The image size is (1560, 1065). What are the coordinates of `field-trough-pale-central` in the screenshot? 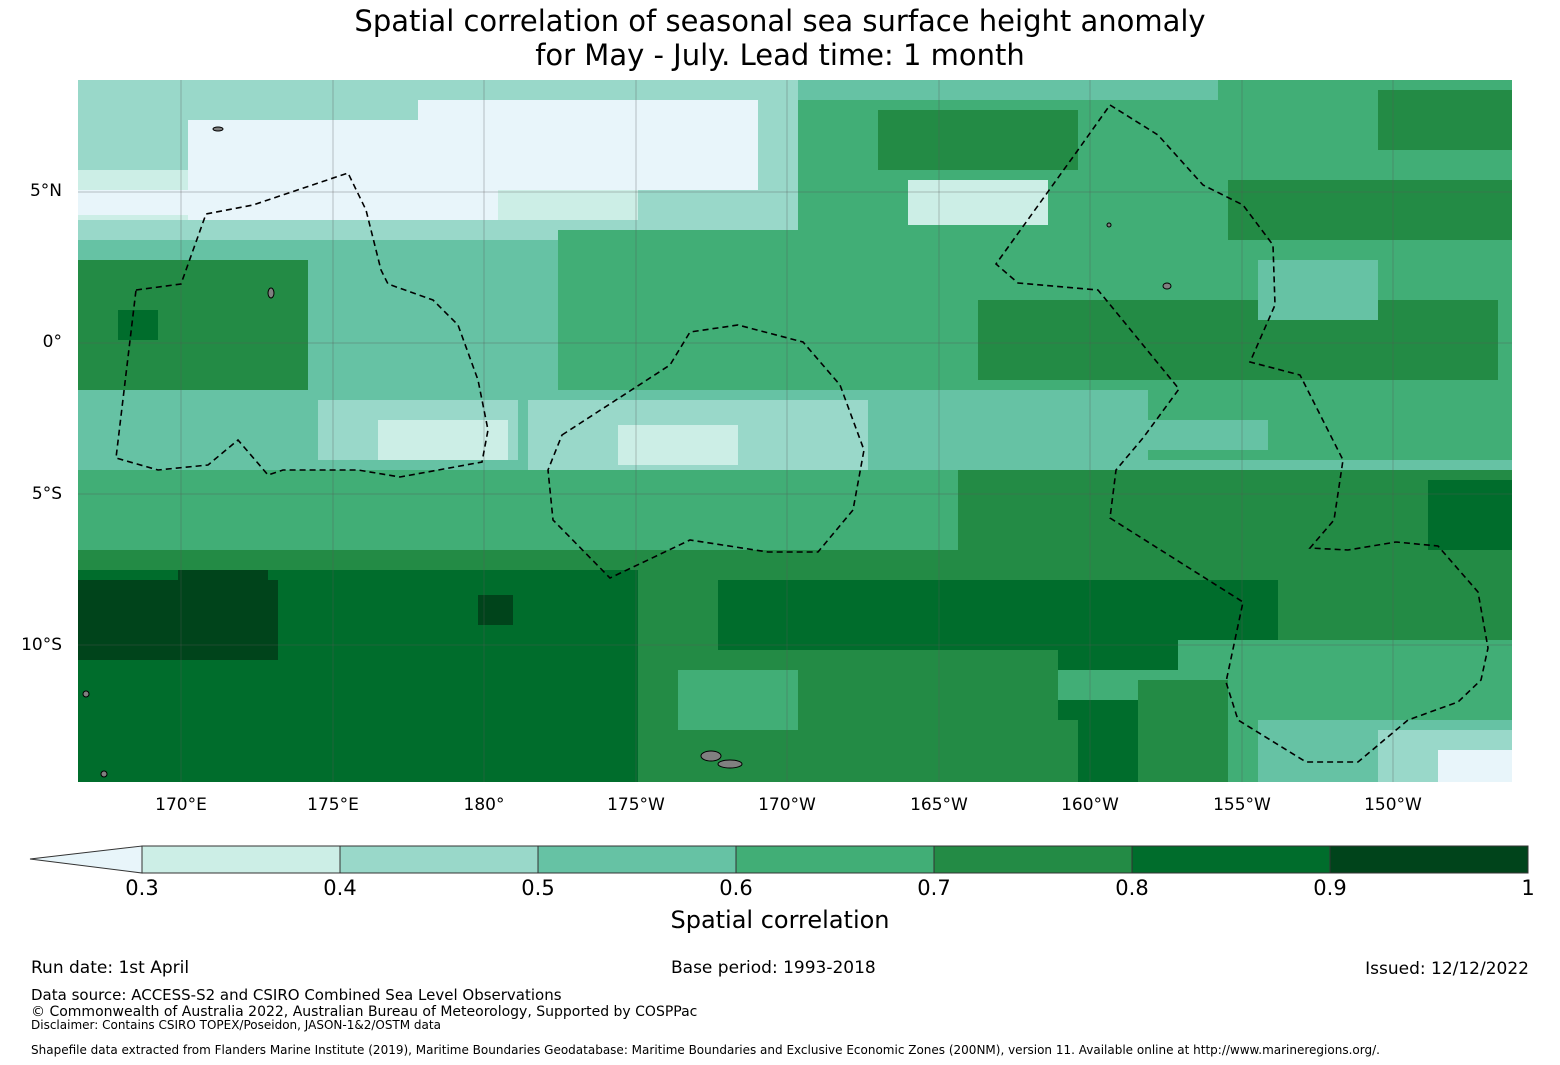 It's located at (678, 445).